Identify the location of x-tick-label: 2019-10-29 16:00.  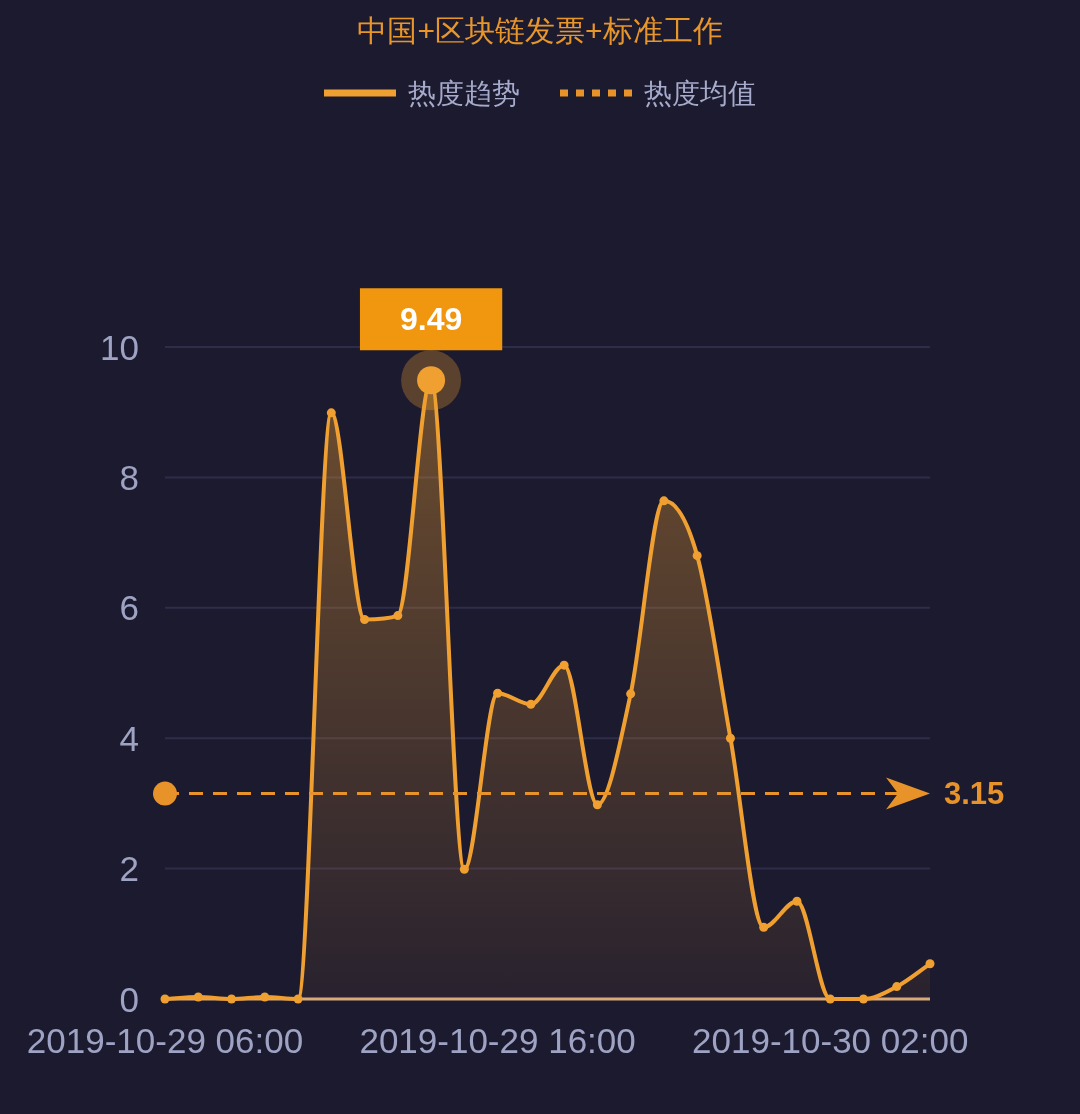
(497, 1040).